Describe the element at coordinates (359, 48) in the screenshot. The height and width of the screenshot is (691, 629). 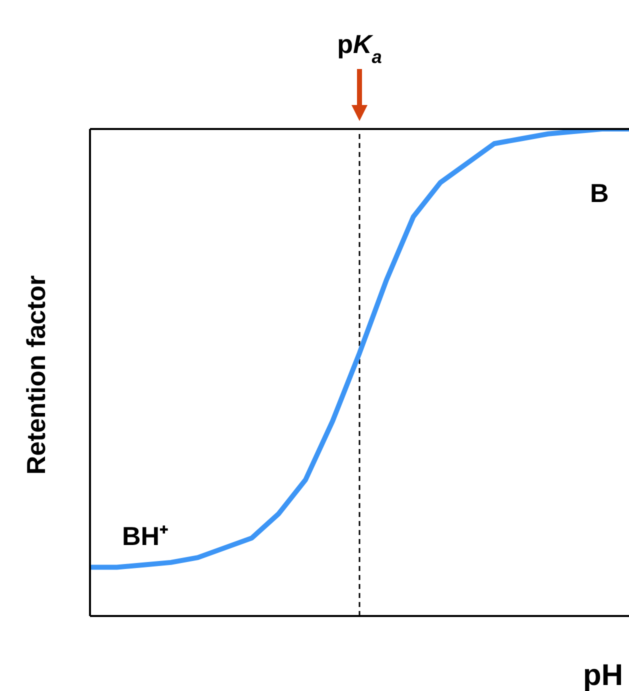
I see `text: pK$_{a}$` at that location.